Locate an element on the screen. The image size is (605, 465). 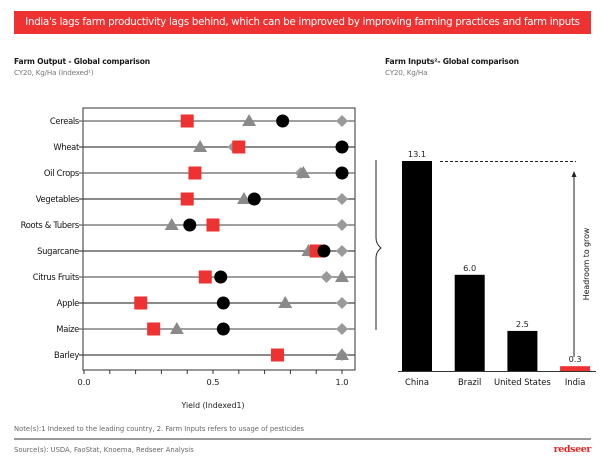
category-label: Roots & Tubers is located at coordinates (50, 225).